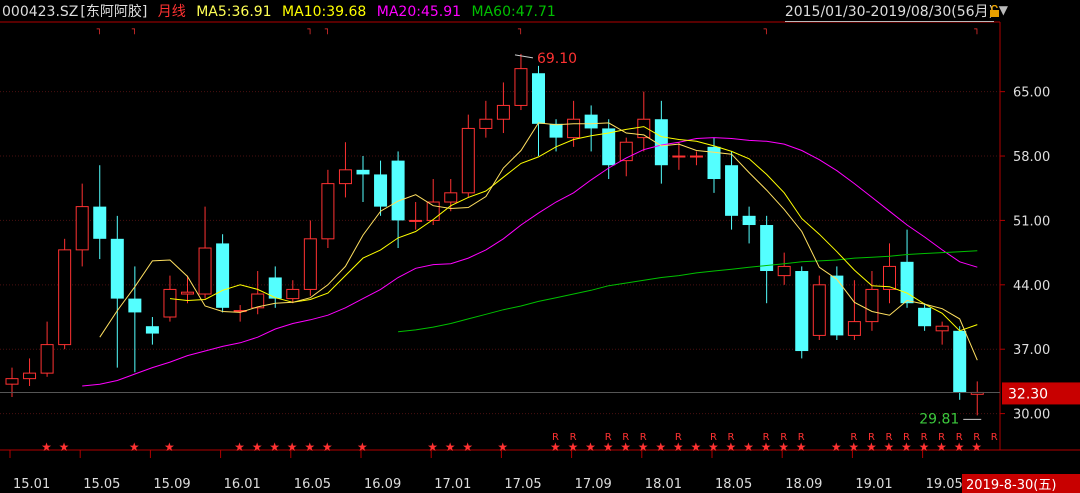  What do you see at coordinates (171, 484) in the screenshot?
I see `x-tick-label: 15.09` at bounding box center [171, 484].